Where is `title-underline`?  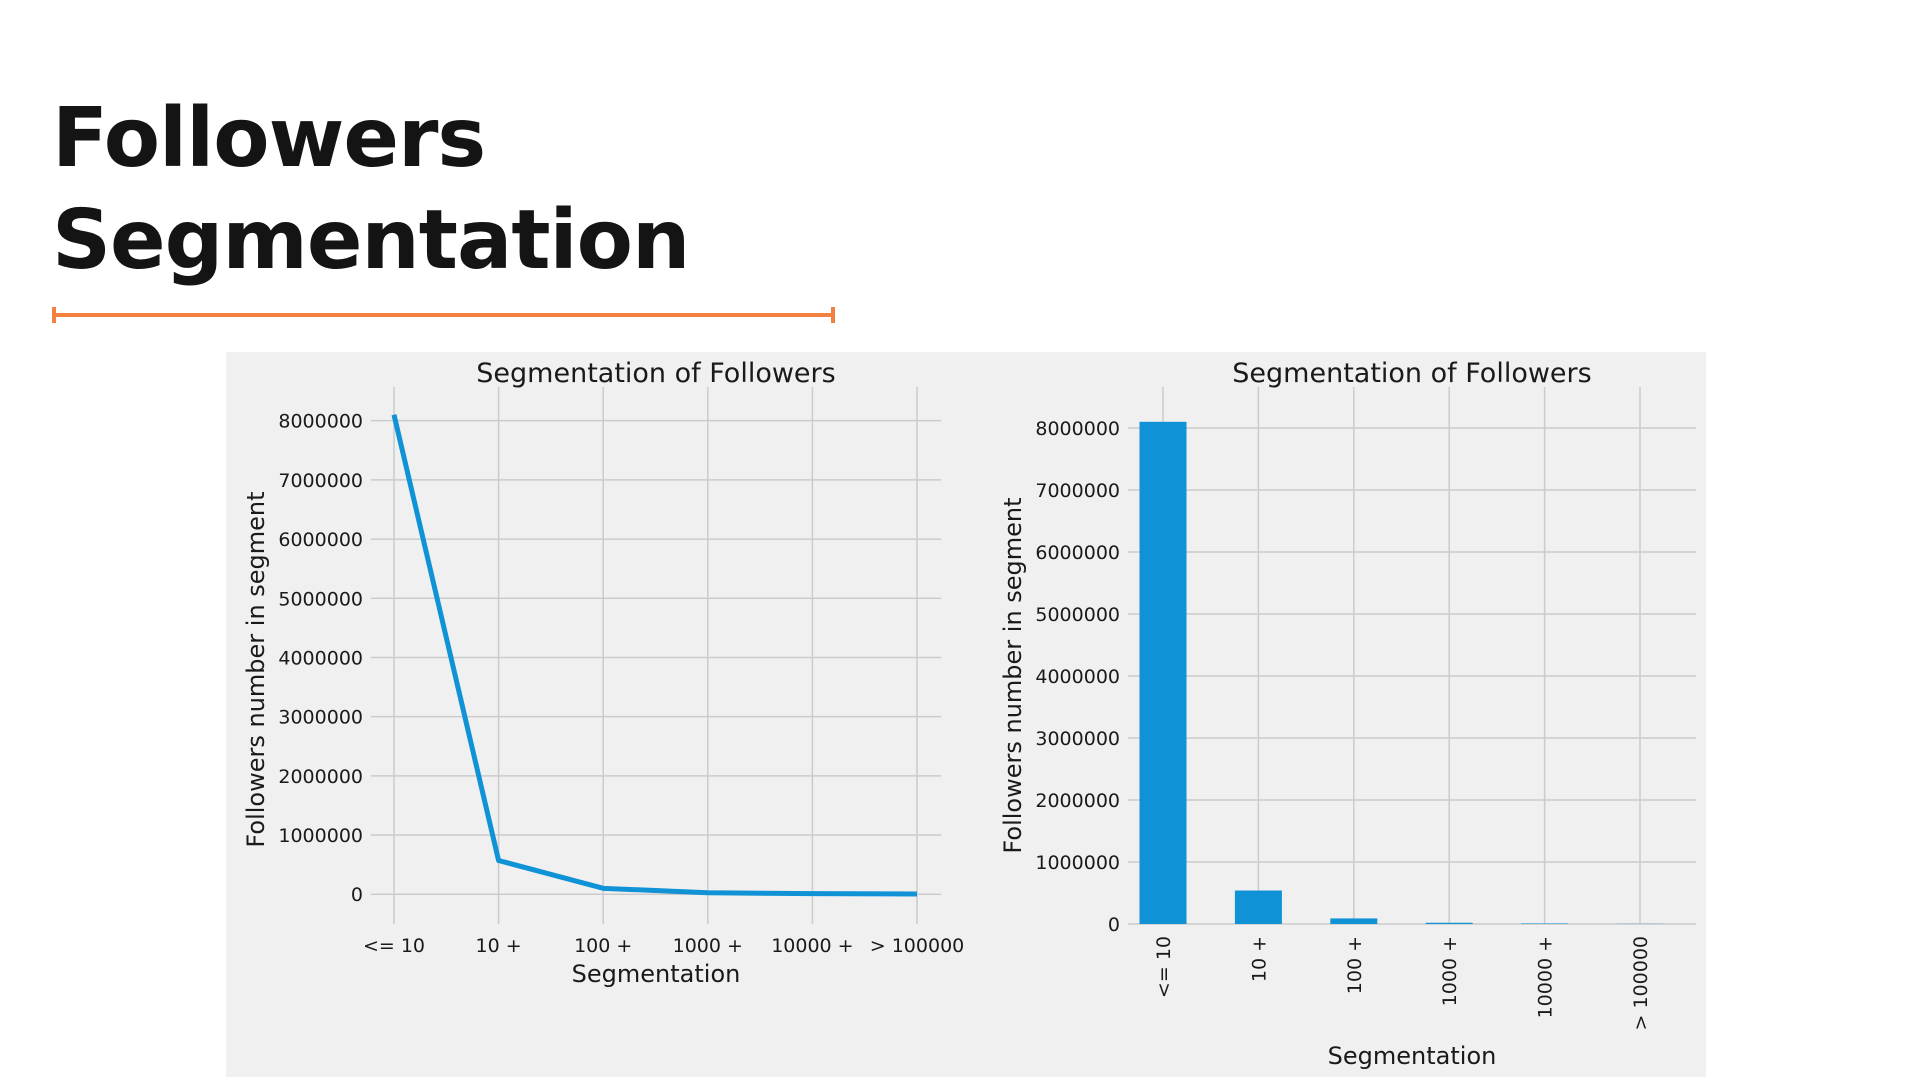 title-underline is located at coordinates (443, 315).